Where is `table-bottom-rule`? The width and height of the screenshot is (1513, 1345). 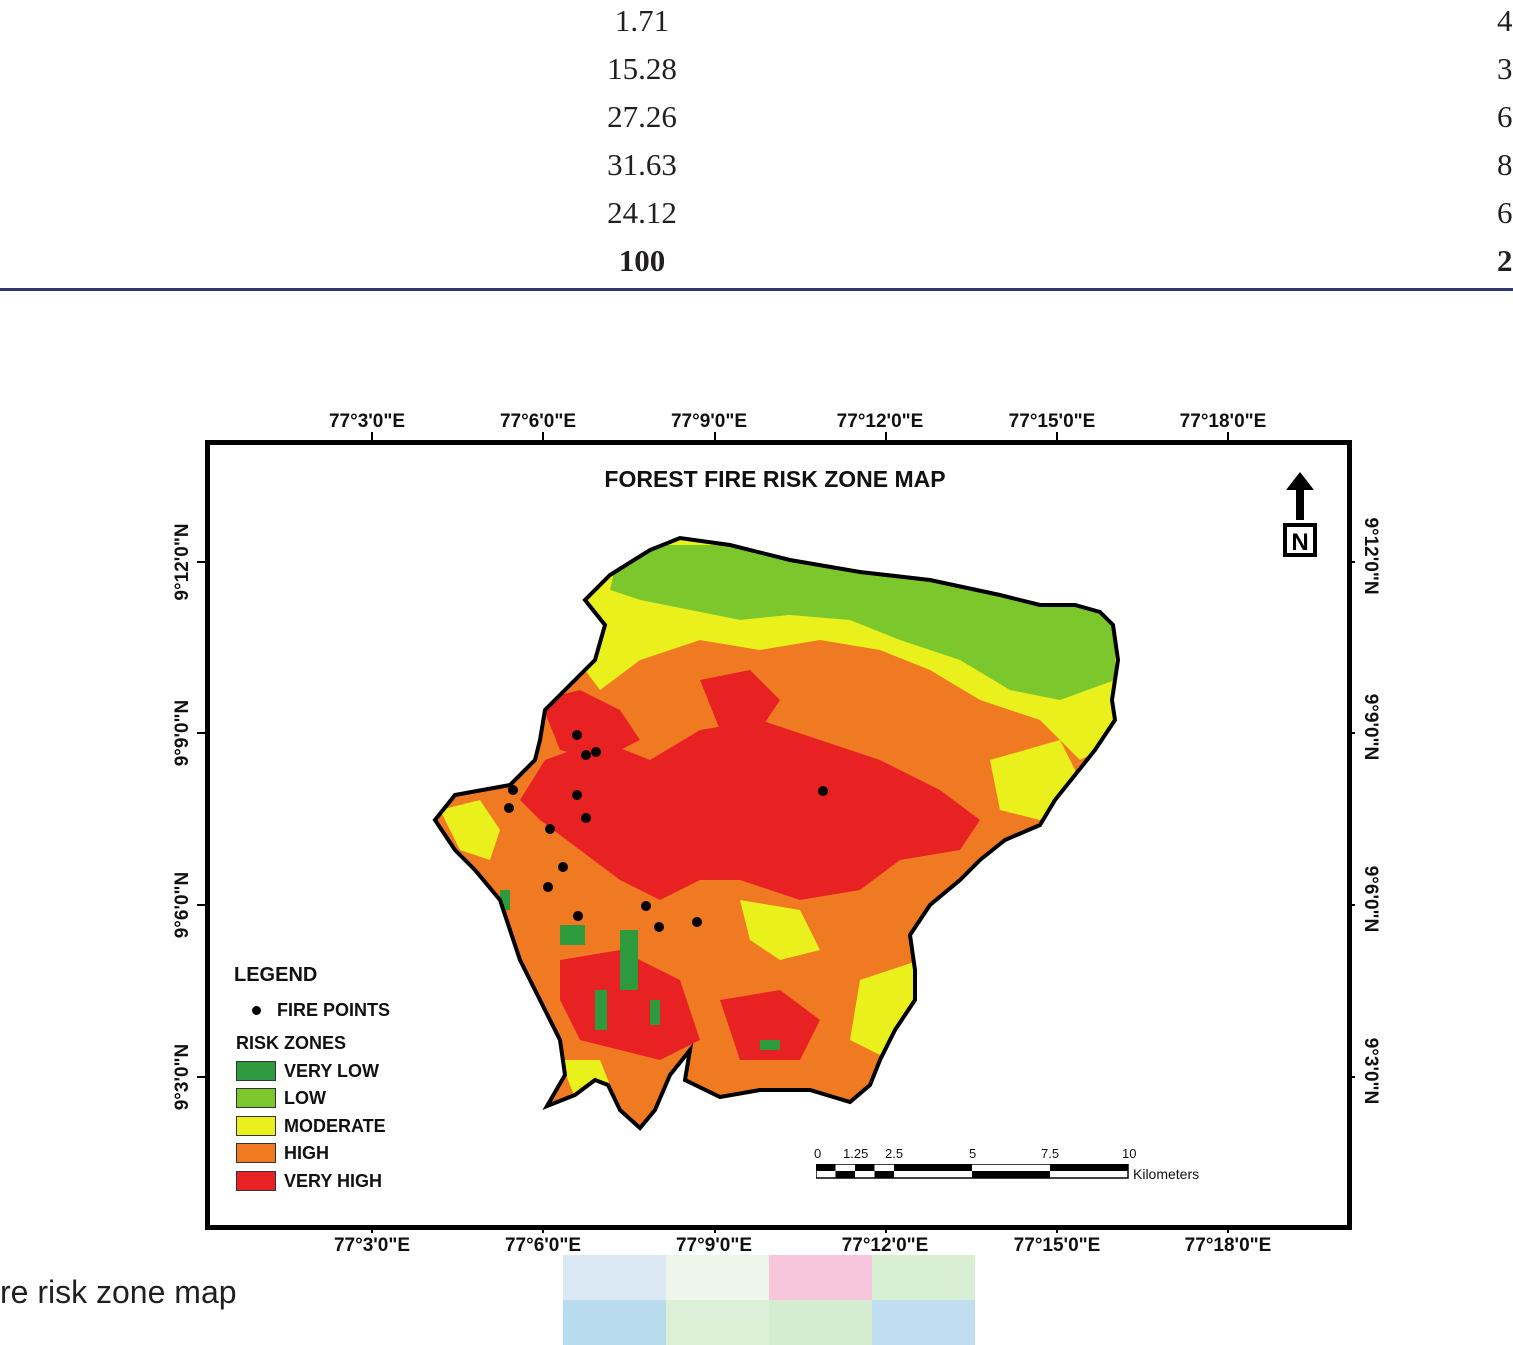
table-bottom-rule is located at coordinates (756, 289).